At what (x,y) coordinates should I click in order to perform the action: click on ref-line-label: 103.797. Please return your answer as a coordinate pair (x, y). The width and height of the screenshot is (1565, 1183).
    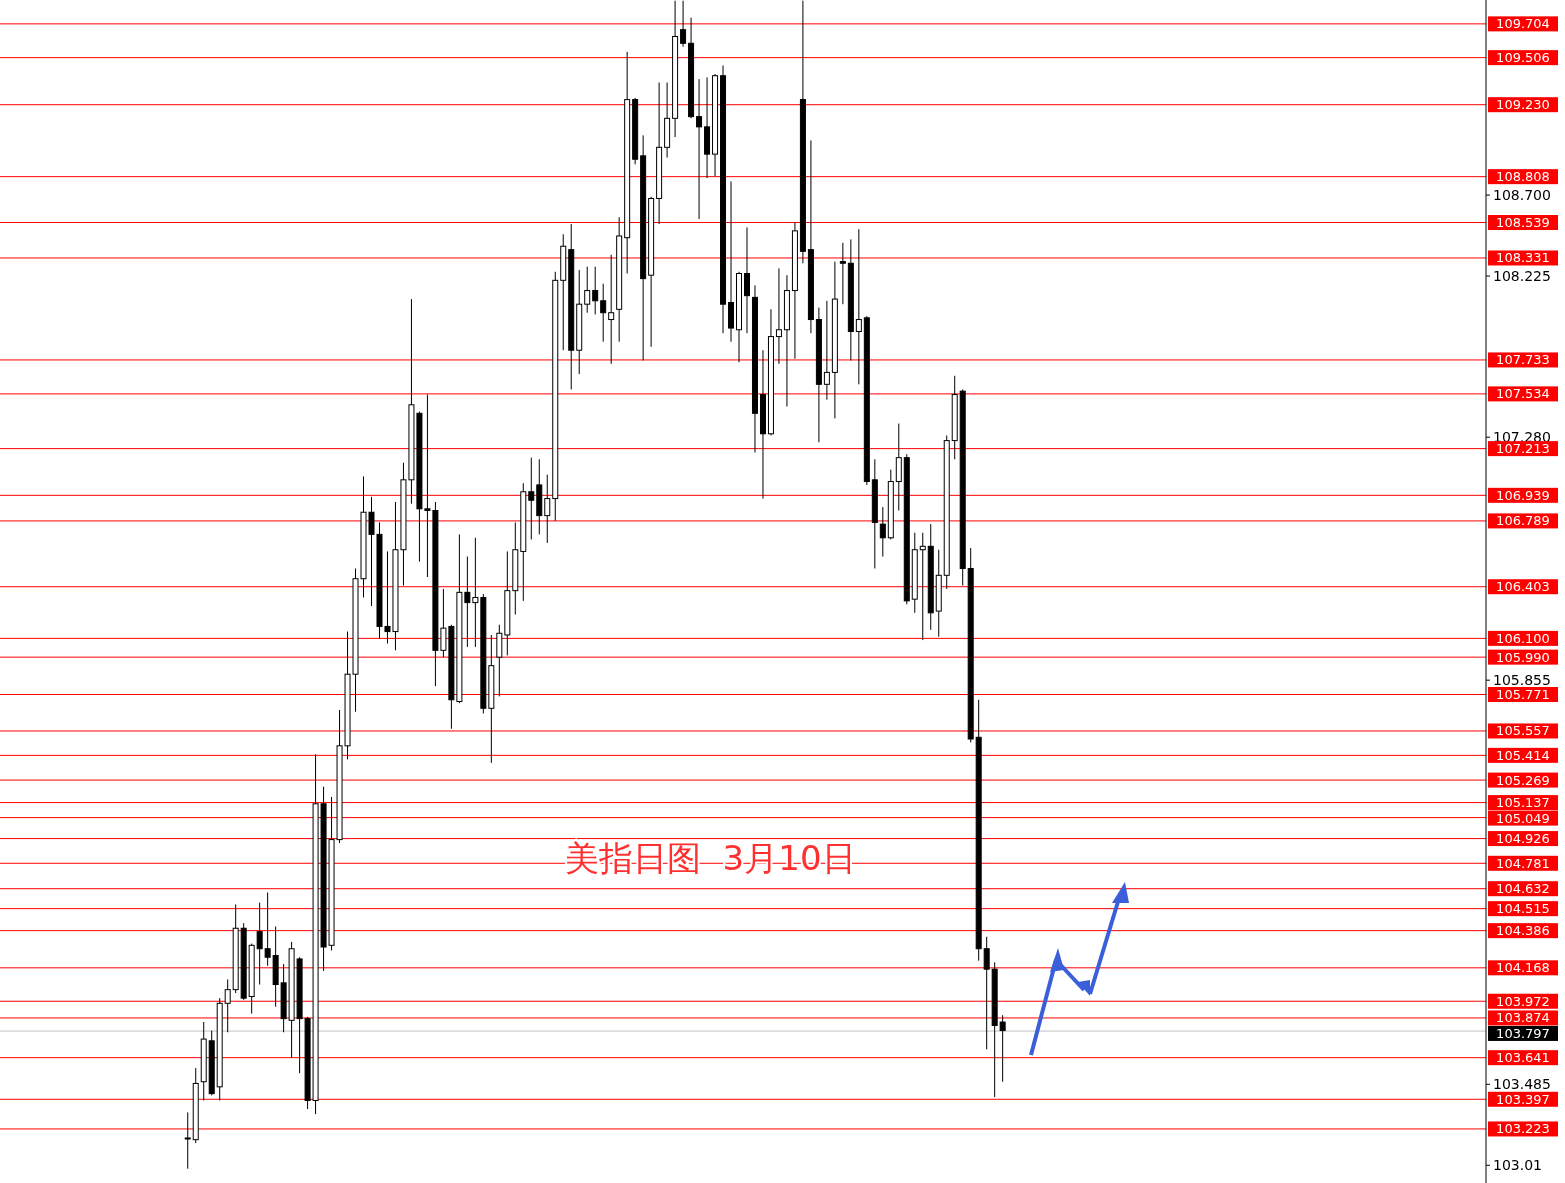
    Looking at the image, I should click on (1523, 1033).